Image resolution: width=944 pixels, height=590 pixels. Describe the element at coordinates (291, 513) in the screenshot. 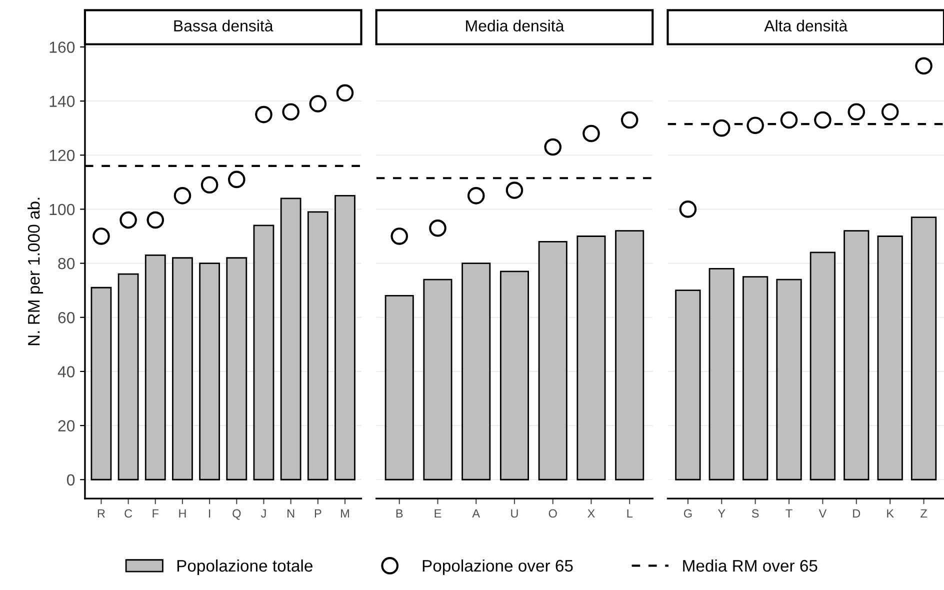

I see `x-tick-label: N` at that location.